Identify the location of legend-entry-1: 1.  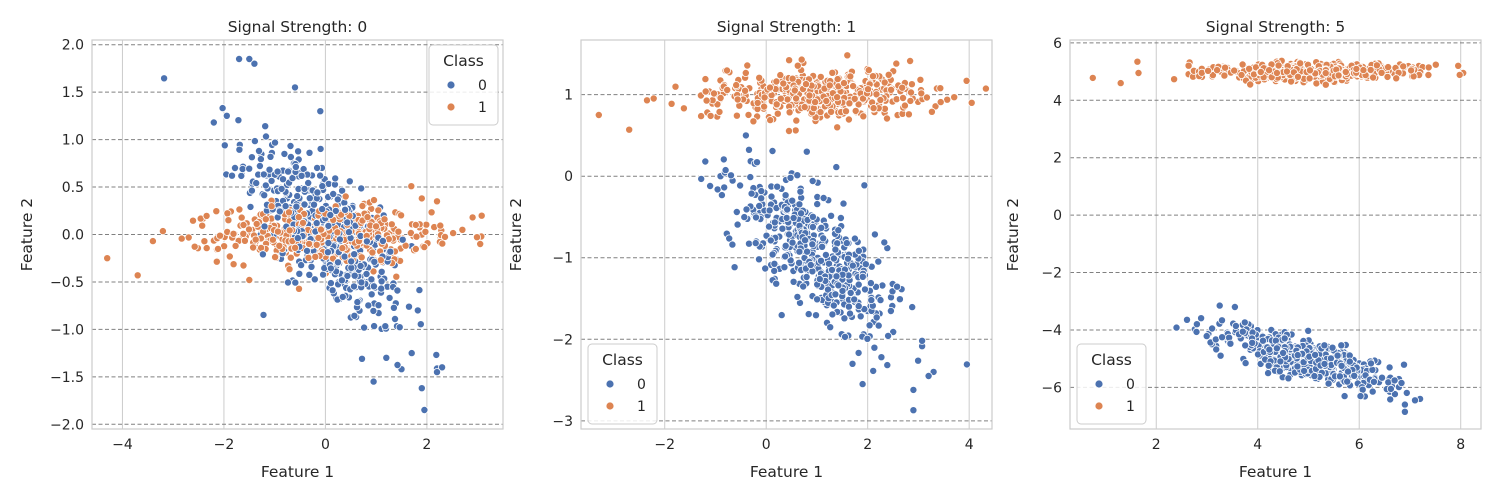
(641, 407).